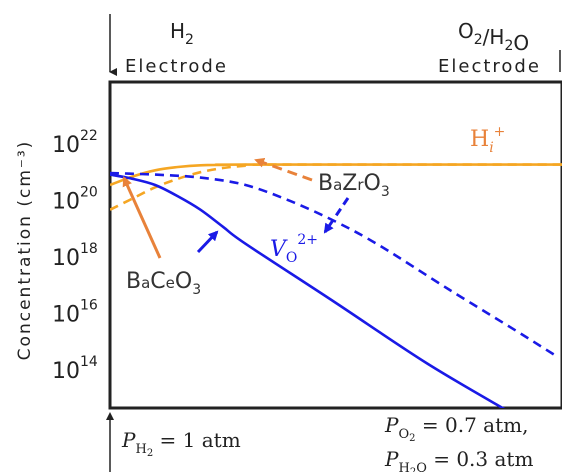  What do you see at coordinates (163, 283) in the screenshot?
I see `annotation-baceo3: BaCeO3` at bounding box center [163, 283].